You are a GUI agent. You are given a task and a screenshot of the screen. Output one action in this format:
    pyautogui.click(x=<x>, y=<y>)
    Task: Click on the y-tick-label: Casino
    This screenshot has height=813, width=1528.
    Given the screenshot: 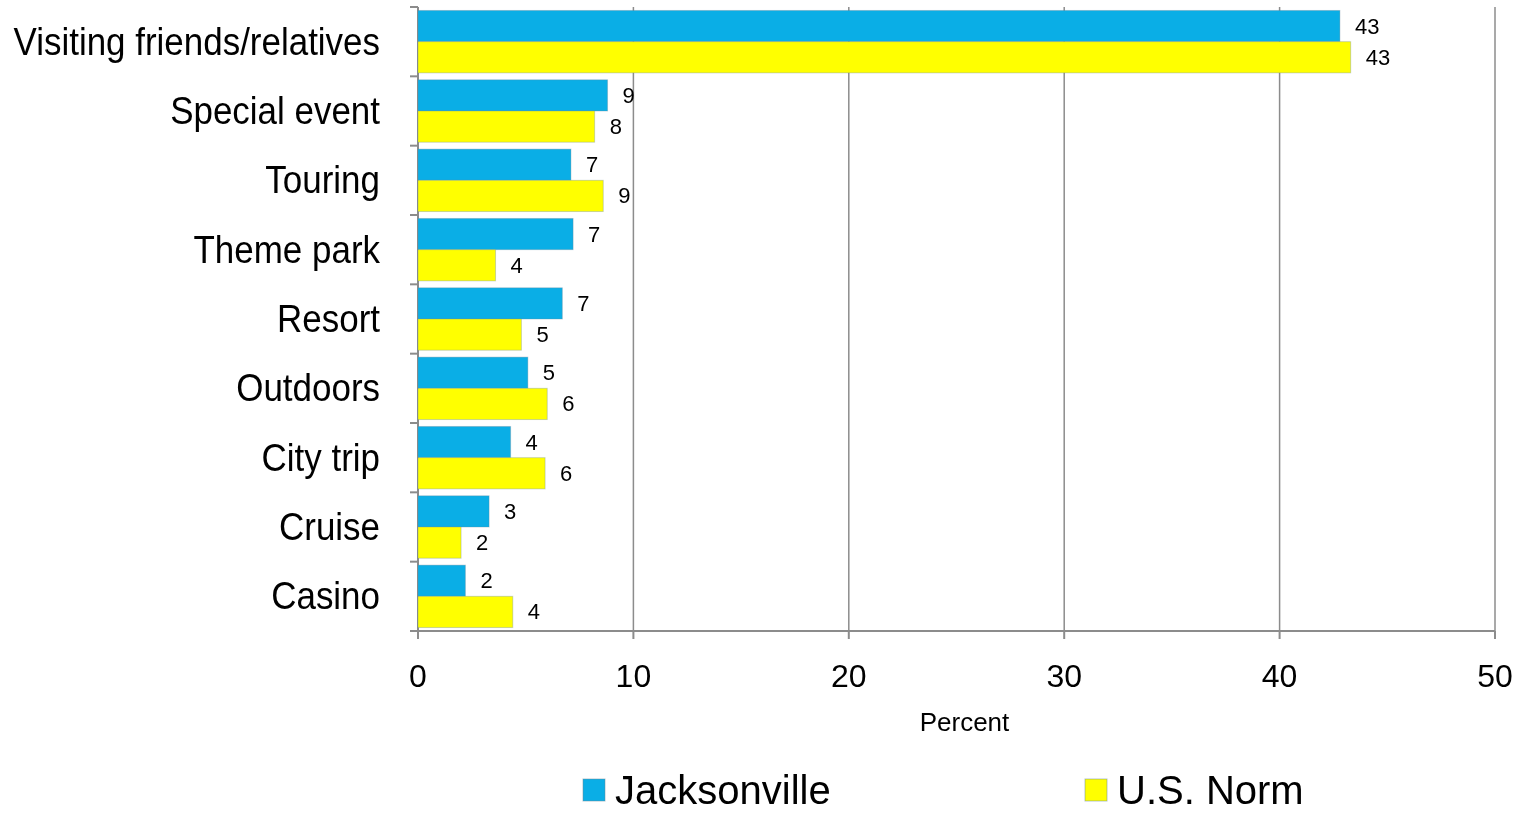 What is the action you would take?
    pyautogui.click(x=325, y=596)
    